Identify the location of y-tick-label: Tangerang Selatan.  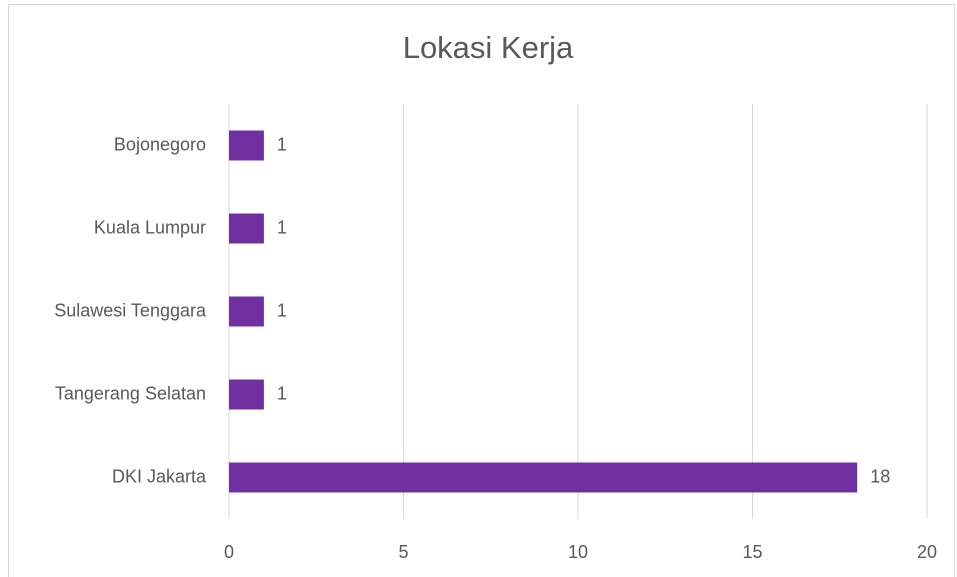
(130, 393).